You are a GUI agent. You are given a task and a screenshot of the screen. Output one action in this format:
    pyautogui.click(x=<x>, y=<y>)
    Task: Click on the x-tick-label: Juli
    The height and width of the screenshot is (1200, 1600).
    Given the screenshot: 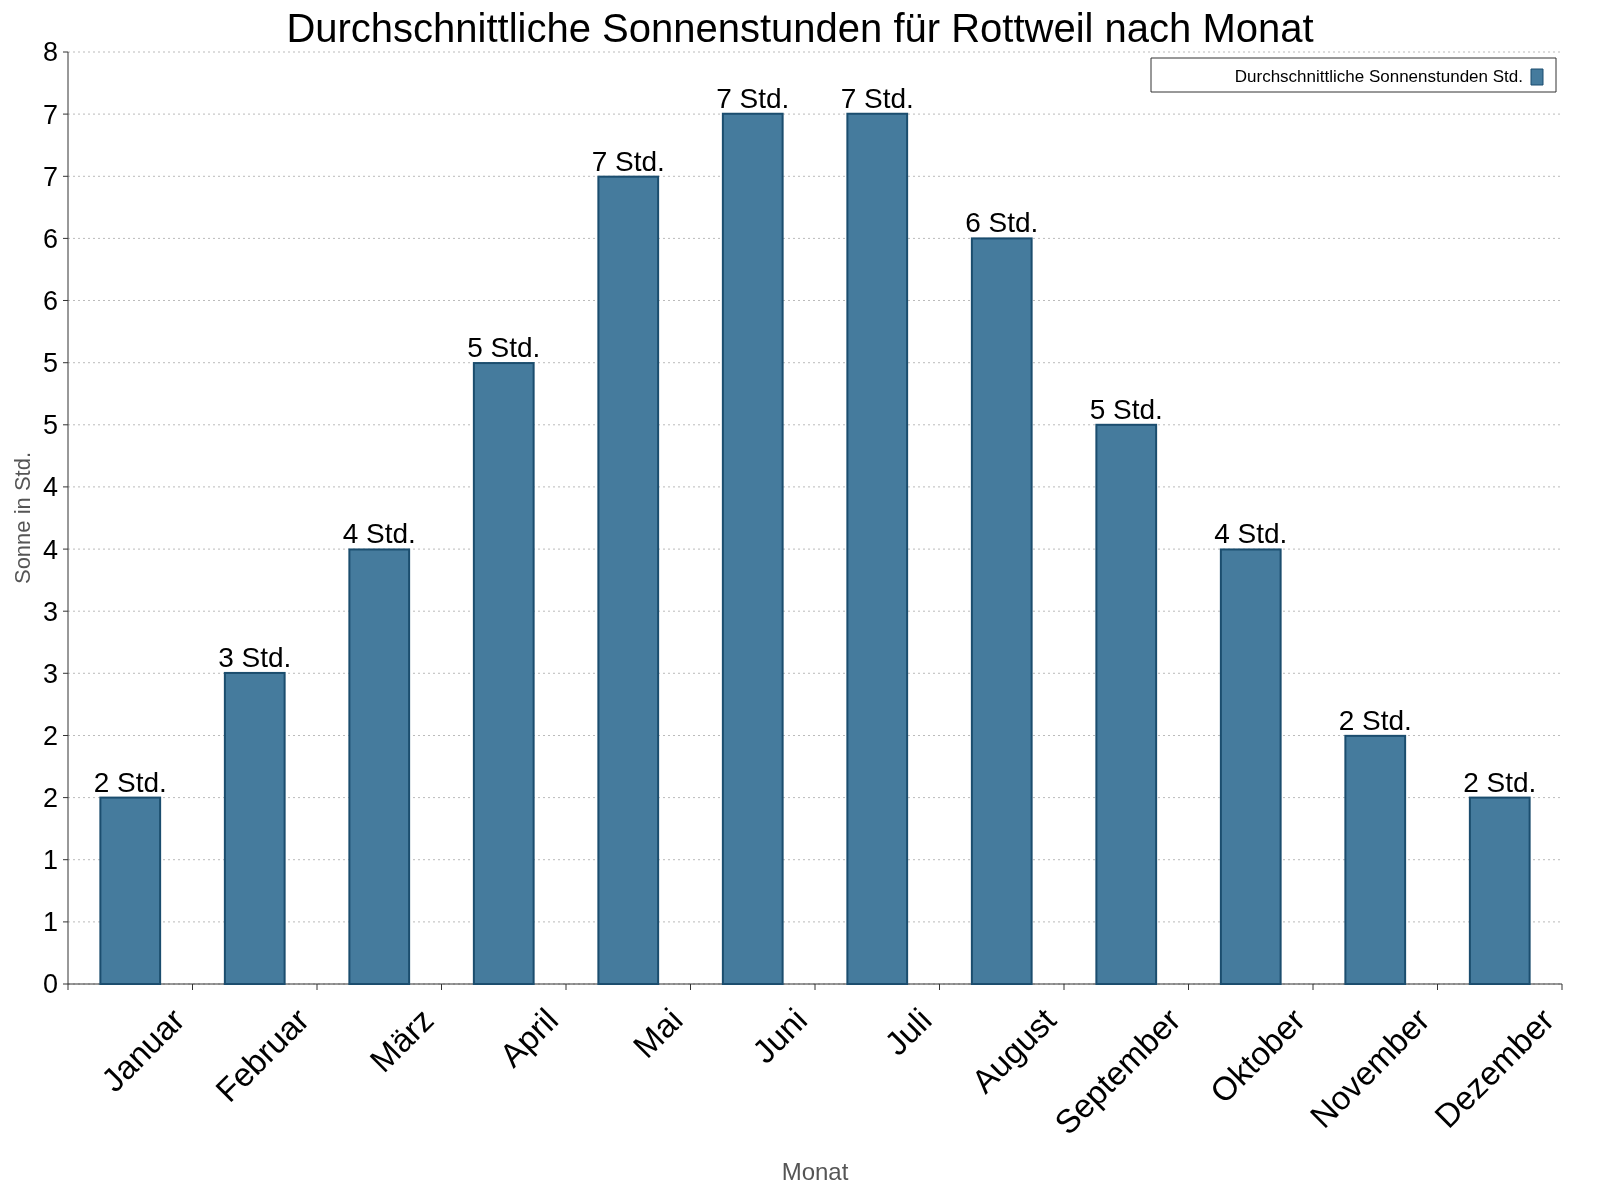 What is the action you would take?
    pyautogui.click(x=908, y=1032)
    